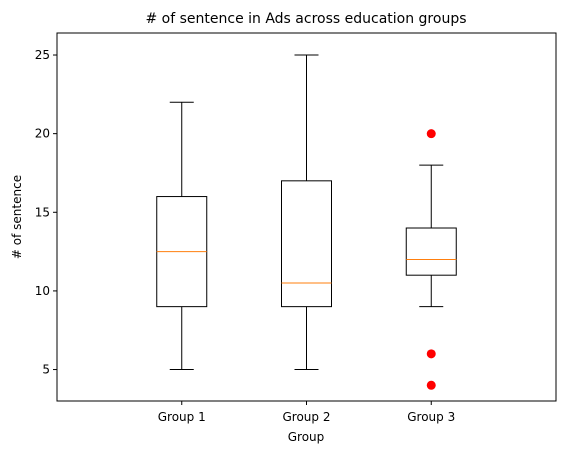  Describe the element at coordinates (182, 417) in the screenshot. I see `x-tick-label: Group 1` at that location.